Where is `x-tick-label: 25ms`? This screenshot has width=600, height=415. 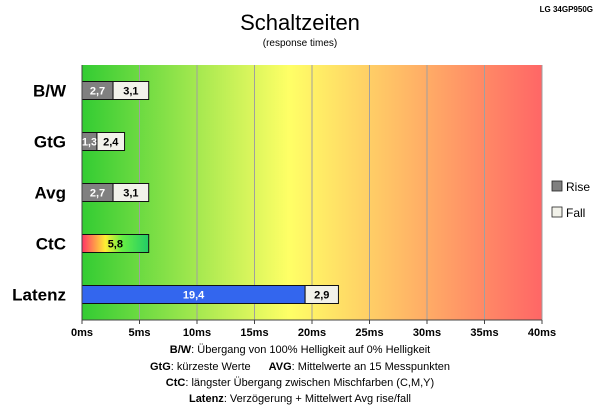
x-tick-label: 25ms is located at coordinates (369, 333).